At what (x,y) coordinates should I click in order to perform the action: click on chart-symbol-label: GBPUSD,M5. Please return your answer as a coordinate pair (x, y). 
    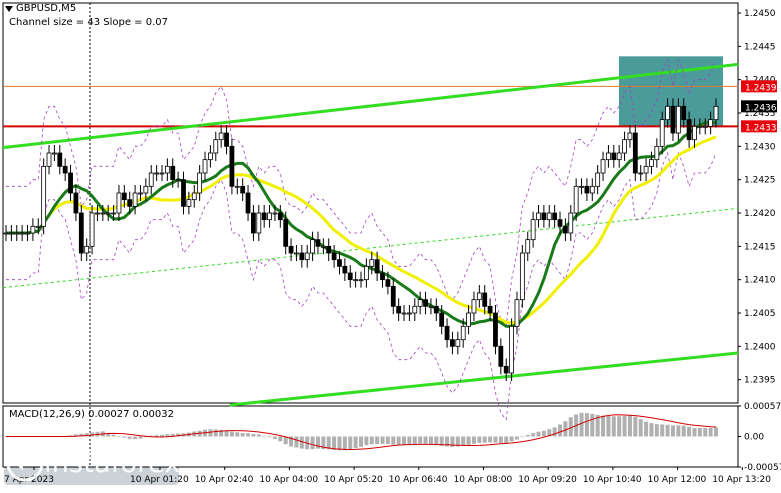
    Looking at the image, I should click on (46, 8).